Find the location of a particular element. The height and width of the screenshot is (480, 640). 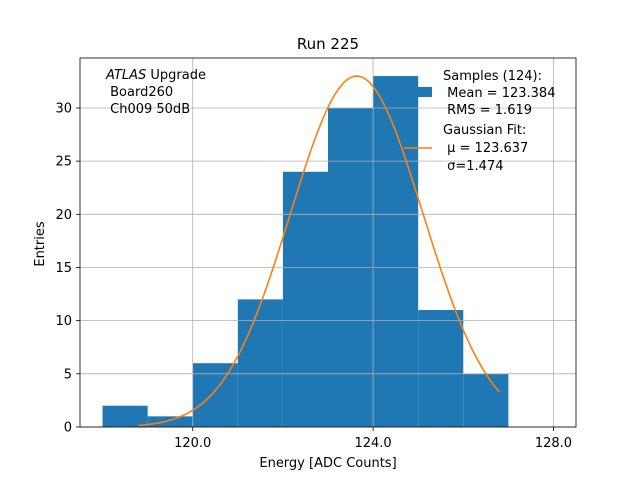

legend-samples-mean: Mean = 123.384 is located at coordinates (499, 93).